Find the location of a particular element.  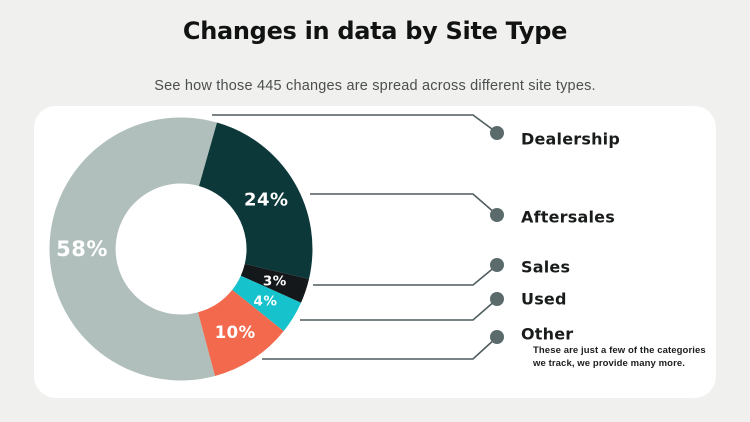

slice-label-used: 4% is located at coordinates (266, 301).